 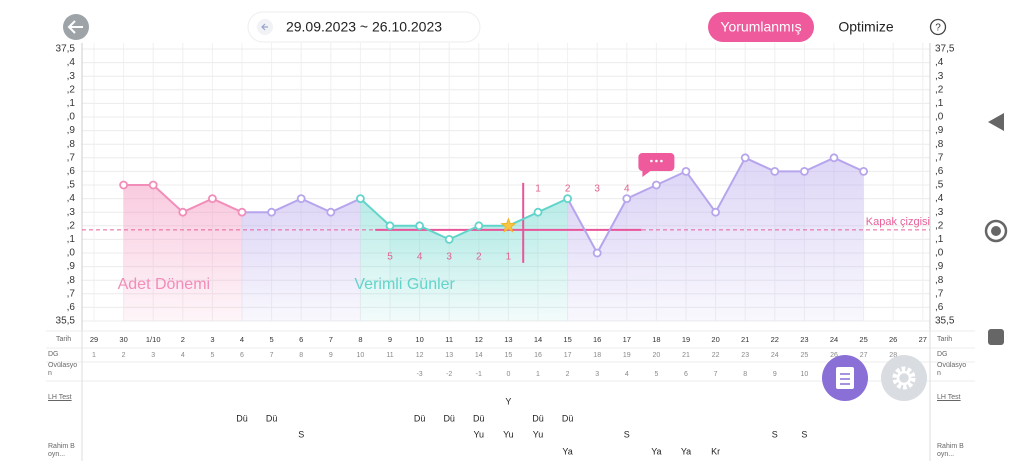 What do you see at coordinates (627, 339) in the screenshot?
I see `date-label: 17` at bounding box center [627, 339].